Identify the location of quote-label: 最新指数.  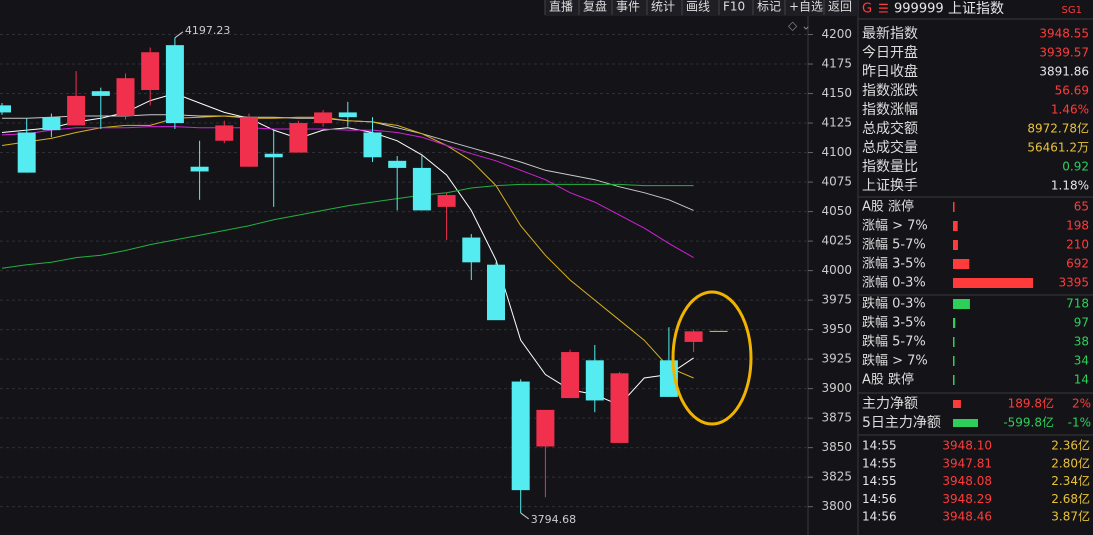
(890, 34).